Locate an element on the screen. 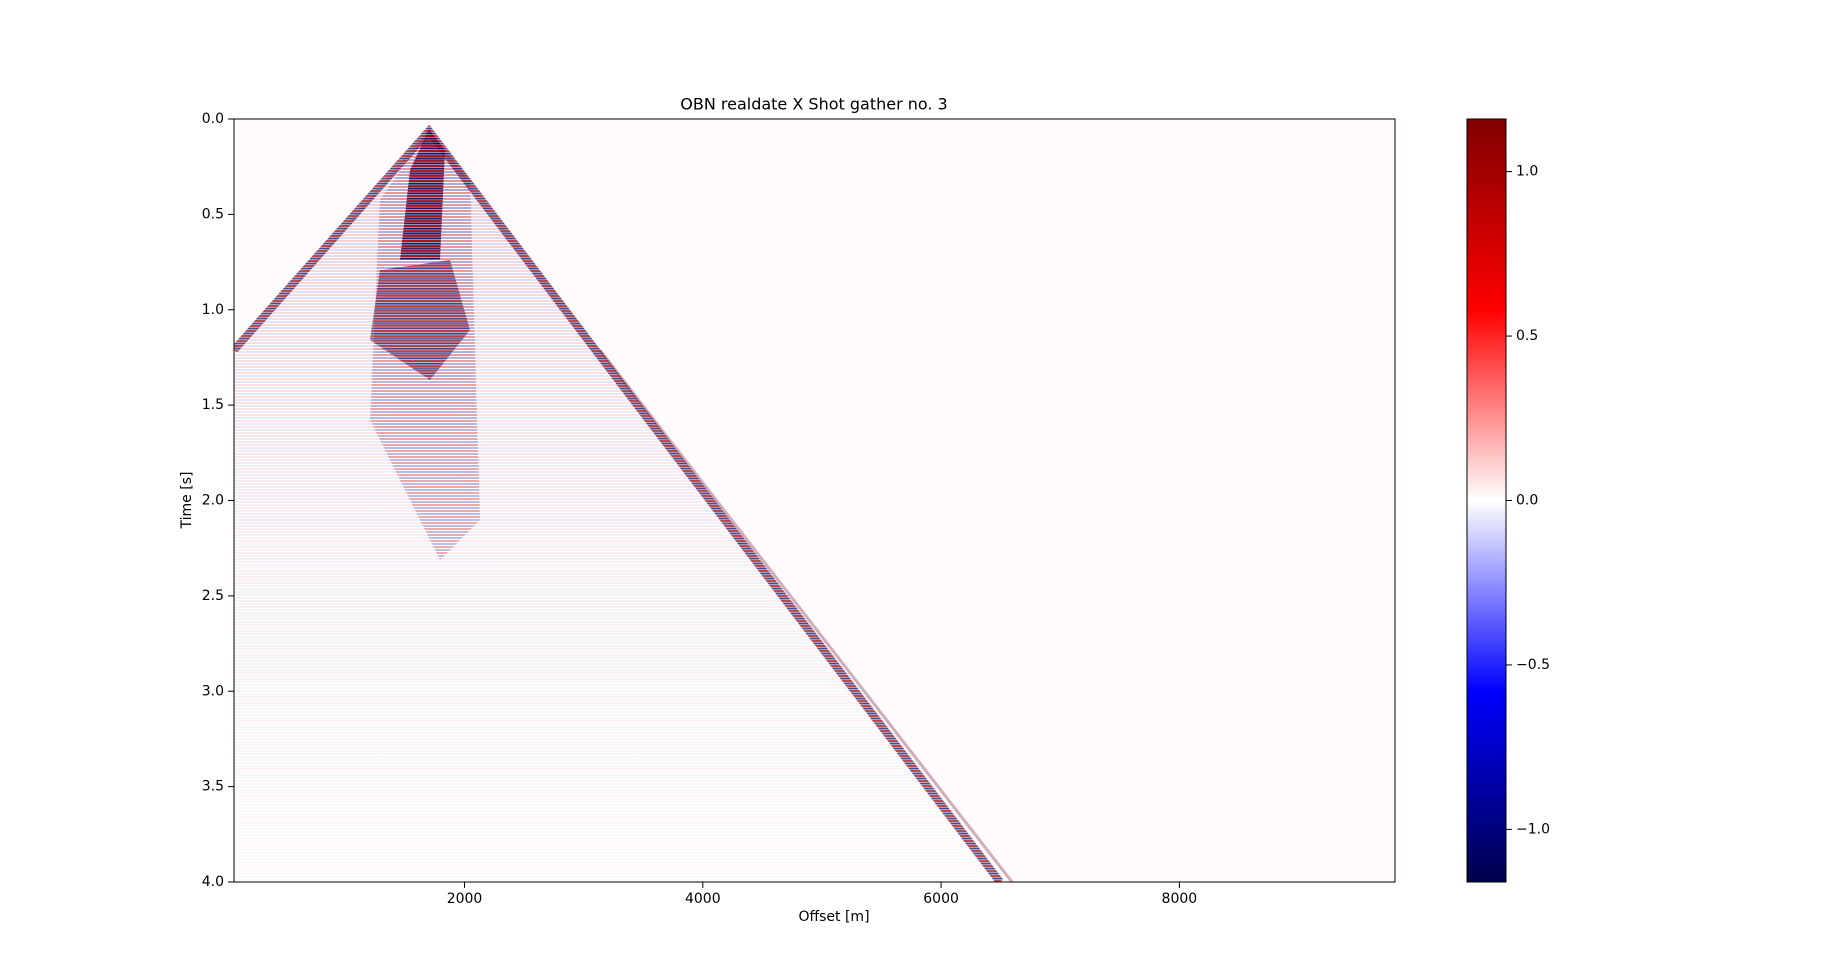  x-tick-label: 8000 is located at coordinates (1180, 899).